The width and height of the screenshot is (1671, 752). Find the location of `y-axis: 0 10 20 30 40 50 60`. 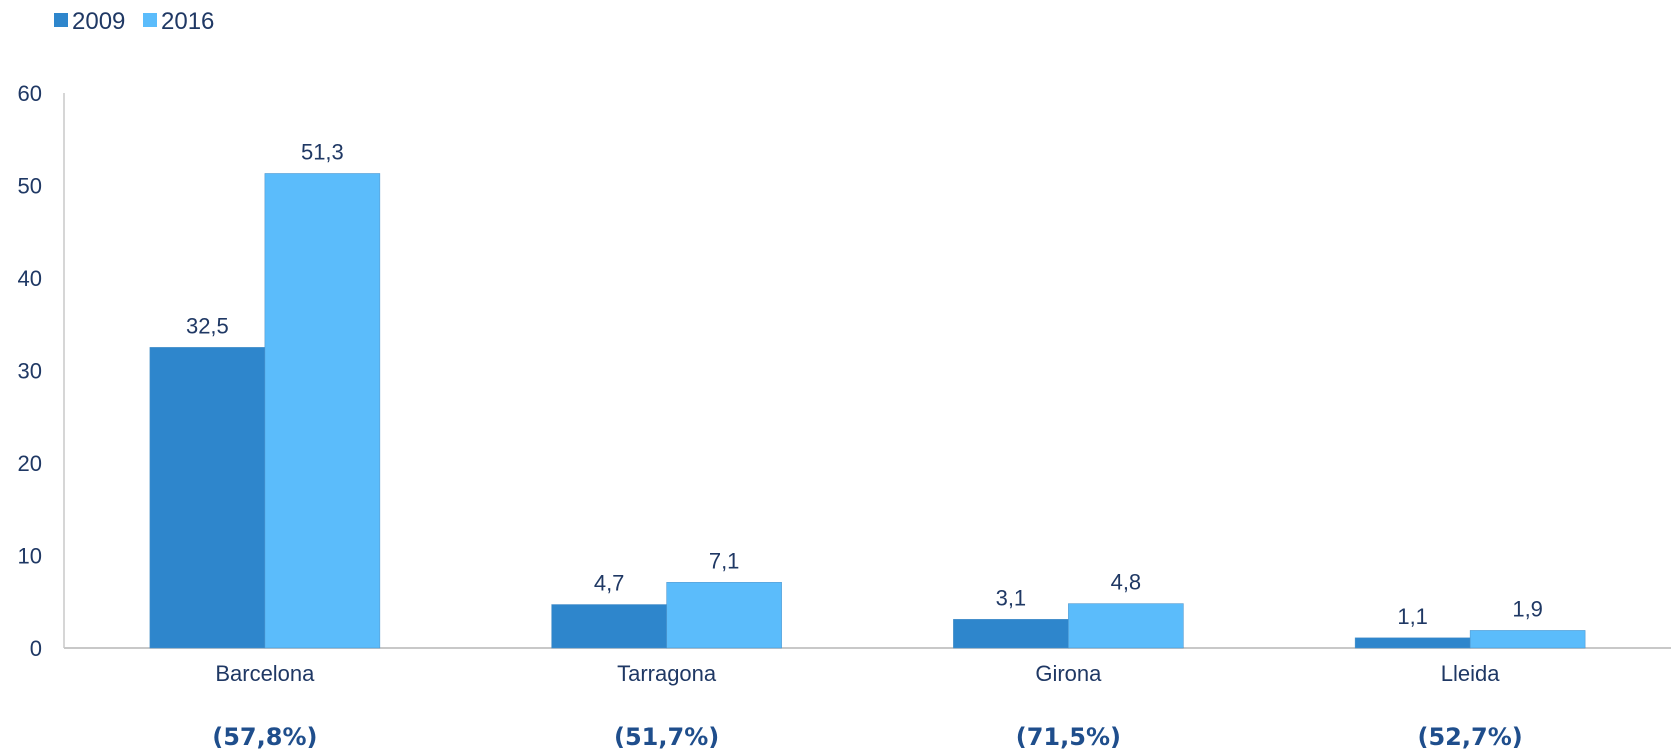

y-axis: 0 10 20 30 40 50 60 is located at coordinates (41, 371).